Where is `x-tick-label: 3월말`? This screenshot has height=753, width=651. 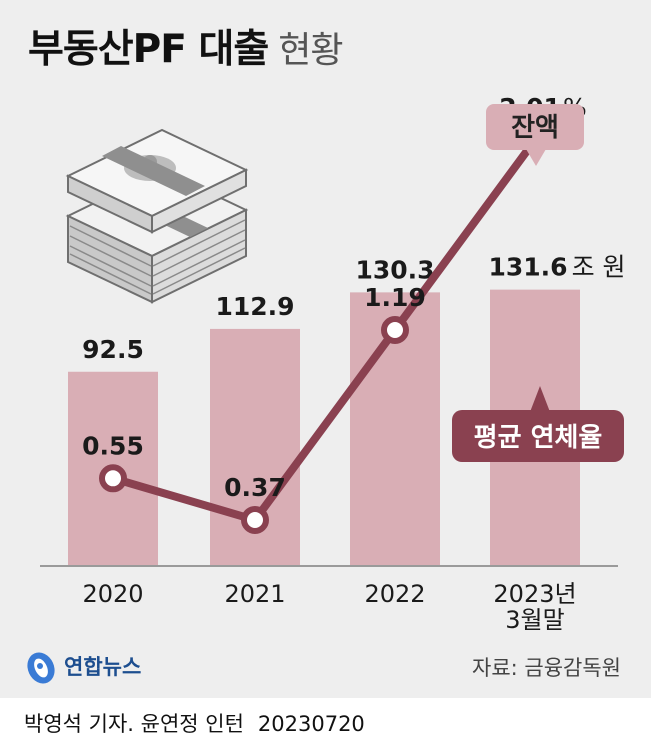 x-tick-label: 3월말 is located at coordinates (534, 620).